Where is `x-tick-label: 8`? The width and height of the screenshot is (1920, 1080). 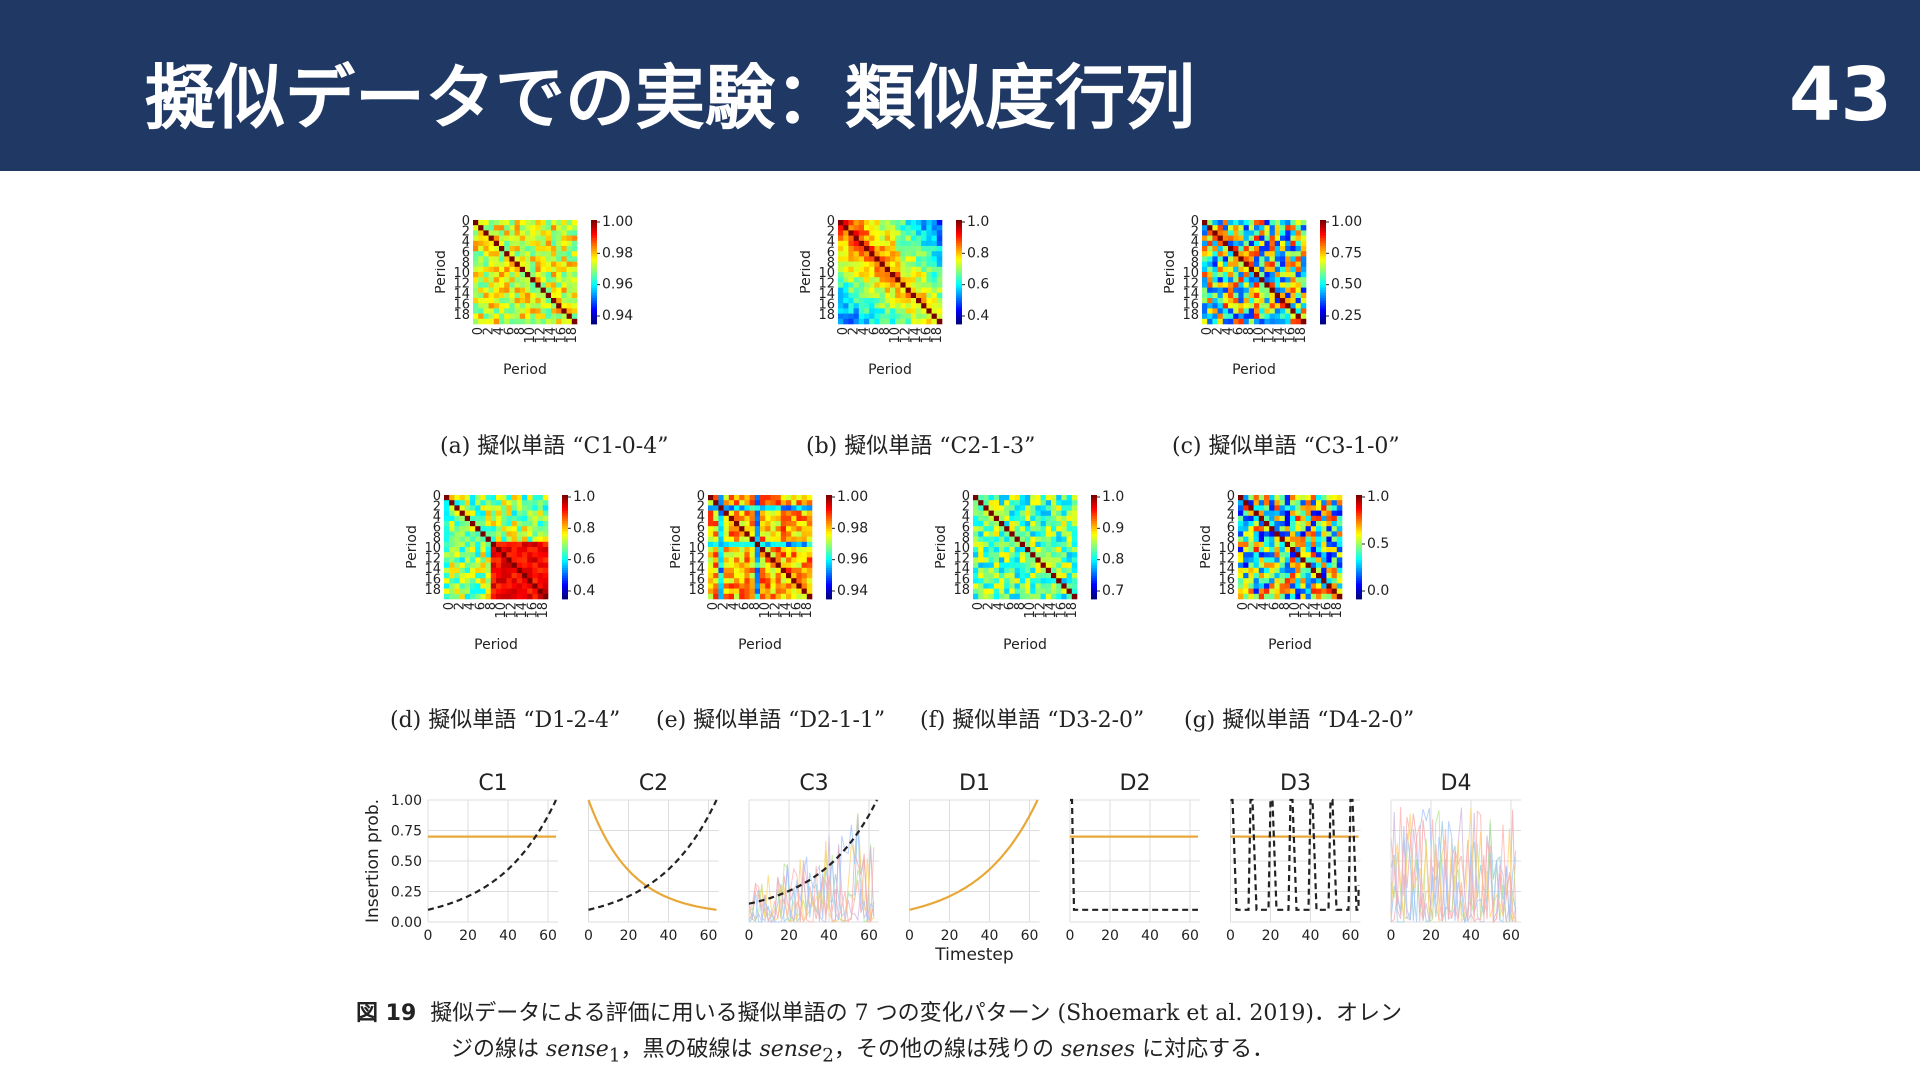
x-tick-label: 8 is located at coordinates (1285, 606).